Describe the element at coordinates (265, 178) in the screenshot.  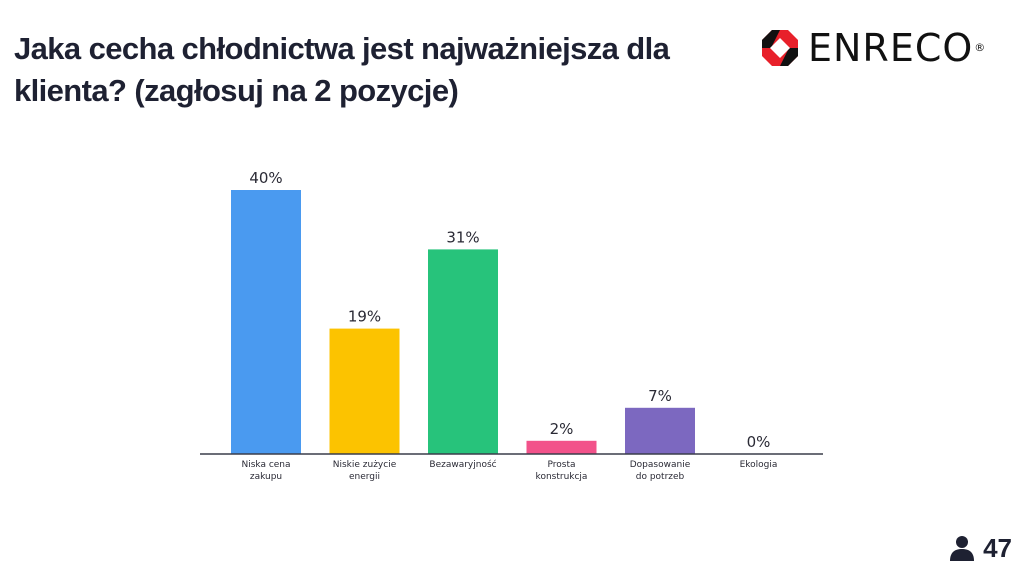
I see `value-label-1: 40%` at that location.